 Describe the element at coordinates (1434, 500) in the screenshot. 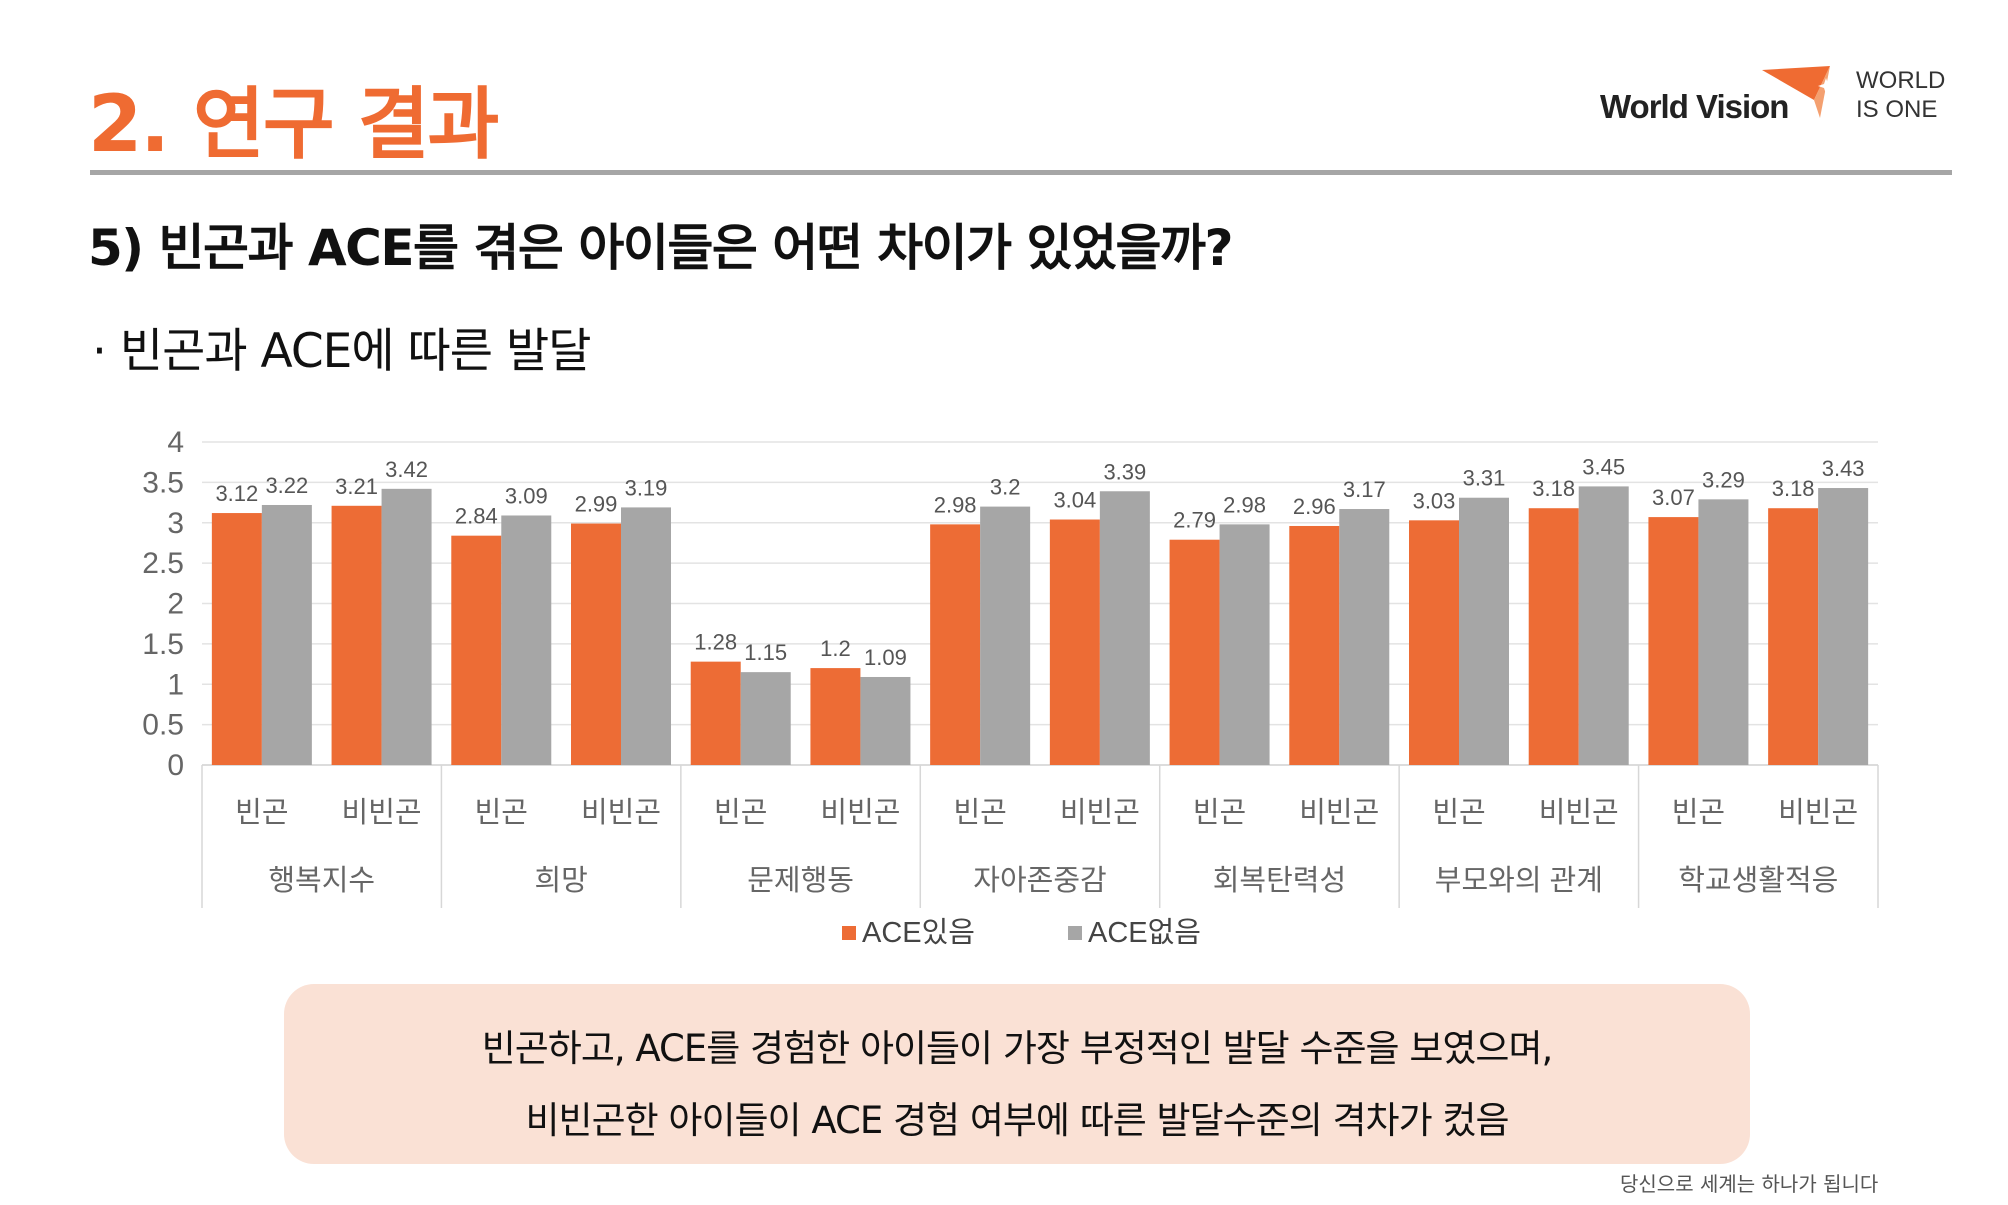

I see `data-label-ace-yes: 3.03` at that location.